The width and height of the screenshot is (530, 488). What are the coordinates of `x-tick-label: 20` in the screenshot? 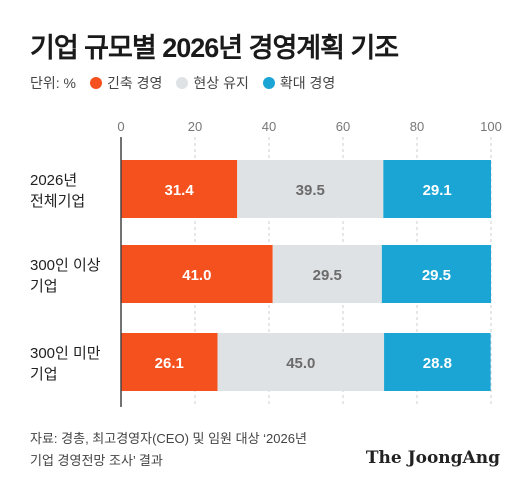 It's located at (195, 126).